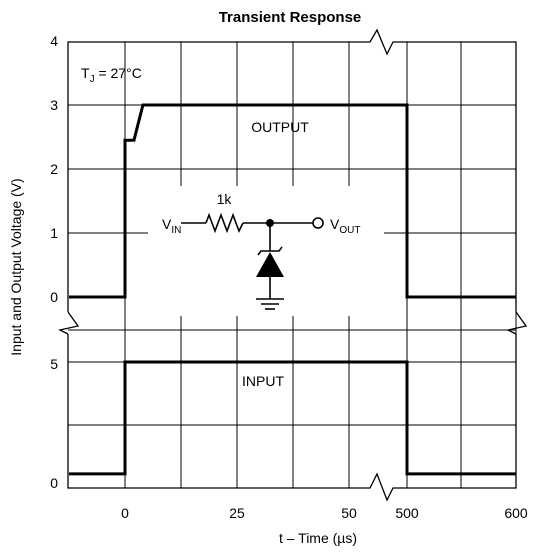 The width and height of the screenshot is (533, 552). I want to click on vin-label: VIN, so click(171, 226).